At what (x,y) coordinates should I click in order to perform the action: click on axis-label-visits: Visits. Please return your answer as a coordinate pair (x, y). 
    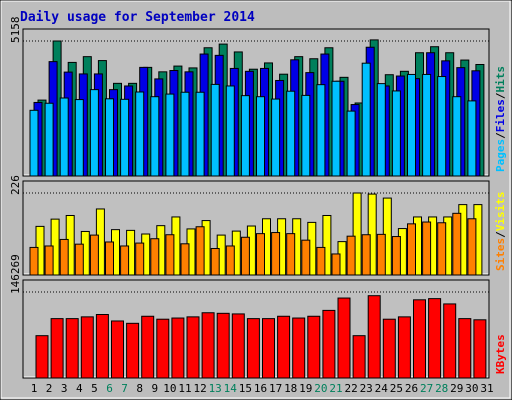
    Looking at the image, I should click on (500, 212).